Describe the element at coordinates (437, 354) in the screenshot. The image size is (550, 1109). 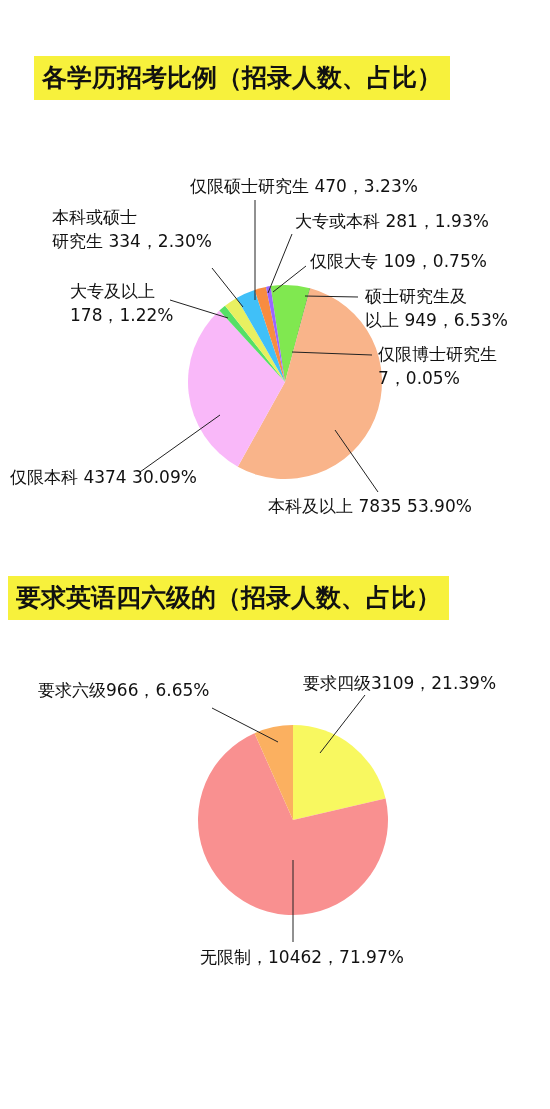
I see `slice-label: 仅限博士研究生` at that location.